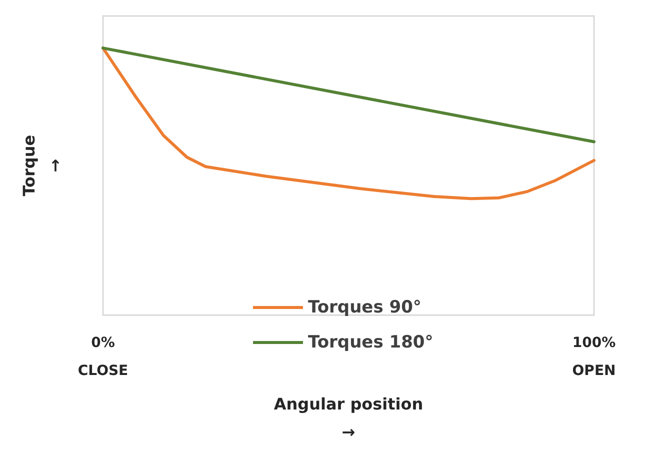  Describe the element at coordinates (594, 357) in the screenshot. I see `x-tick-label: 100% OPEN` at that location.